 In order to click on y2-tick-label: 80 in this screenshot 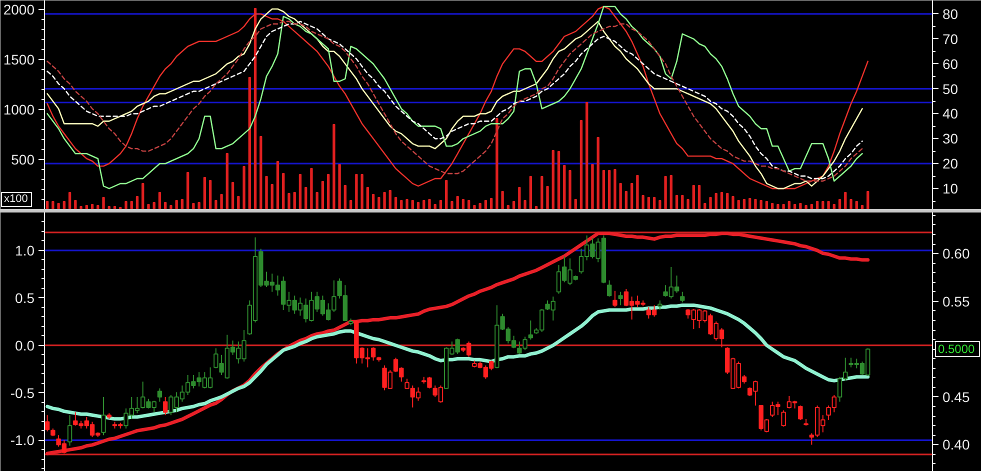, I will do `click(950, 14)`.